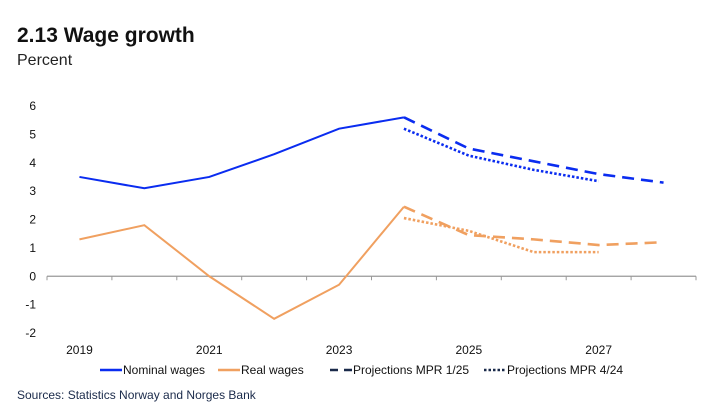 This screenshot has width=722, height=410. Describe the element at coordinates (32, 163) in the screenshot. I see `y-tick-label: 4` at that location.